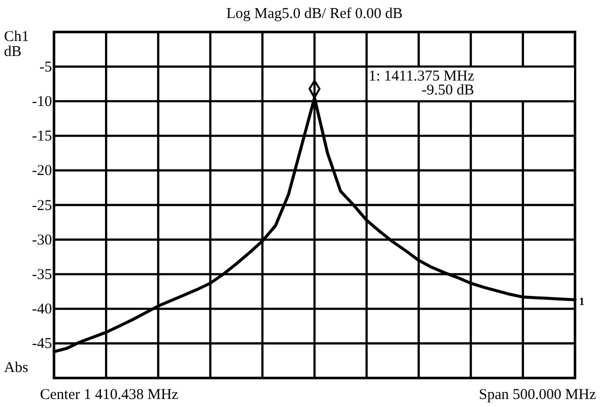 This screenshot has width=600, height=407. I want to click on text: Abs, so click(16, 368).